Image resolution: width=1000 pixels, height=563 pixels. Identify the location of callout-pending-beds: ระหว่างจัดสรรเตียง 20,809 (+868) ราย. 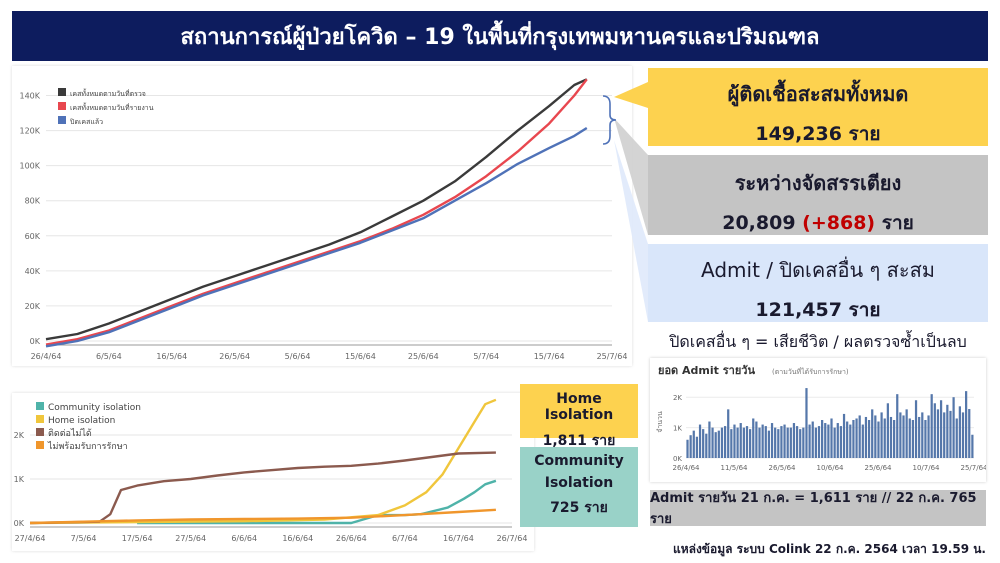
(818, 195).